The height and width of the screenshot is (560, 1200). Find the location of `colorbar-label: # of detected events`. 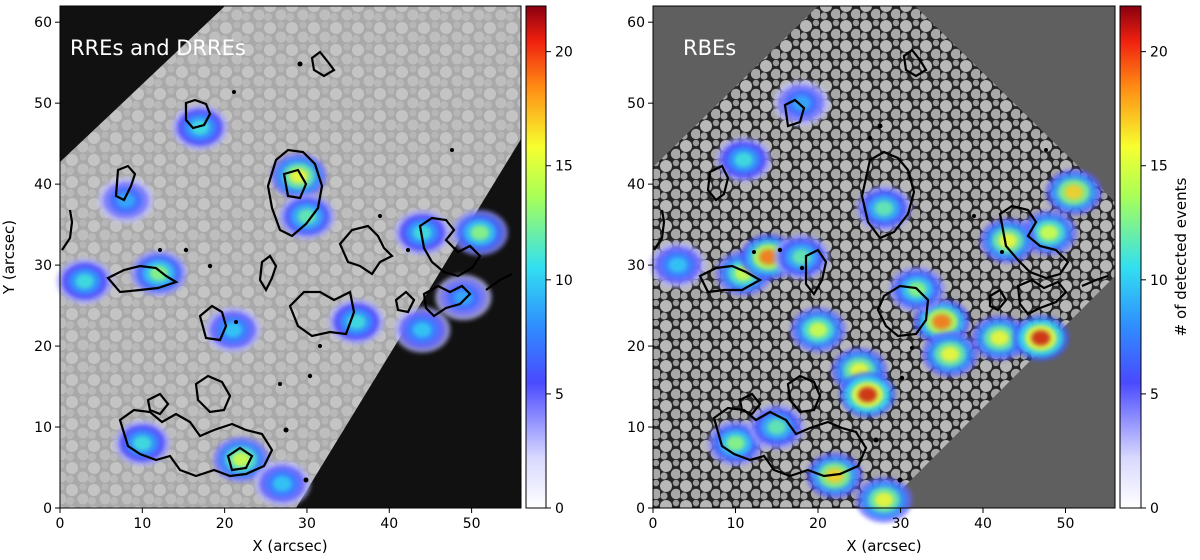

colorbar-label: # of detected events is located at coordinates (1181, 257).